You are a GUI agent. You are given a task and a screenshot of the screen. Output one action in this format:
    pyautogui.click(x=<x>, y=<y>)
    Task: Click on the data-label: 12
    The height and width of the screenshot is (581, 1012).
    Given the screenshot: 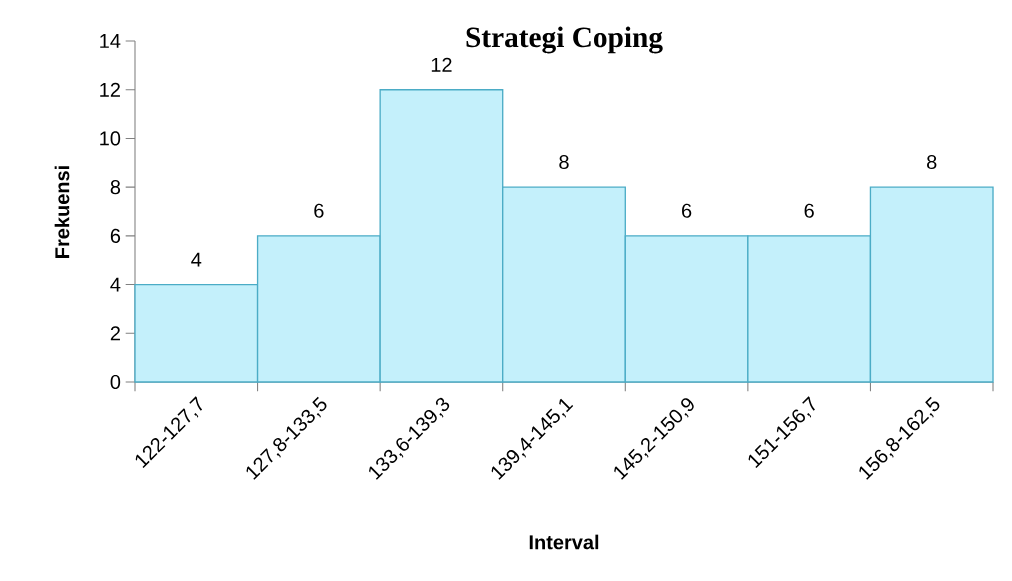 What is the action you would take?
    pyautogui.click(x=441, y=64)
    